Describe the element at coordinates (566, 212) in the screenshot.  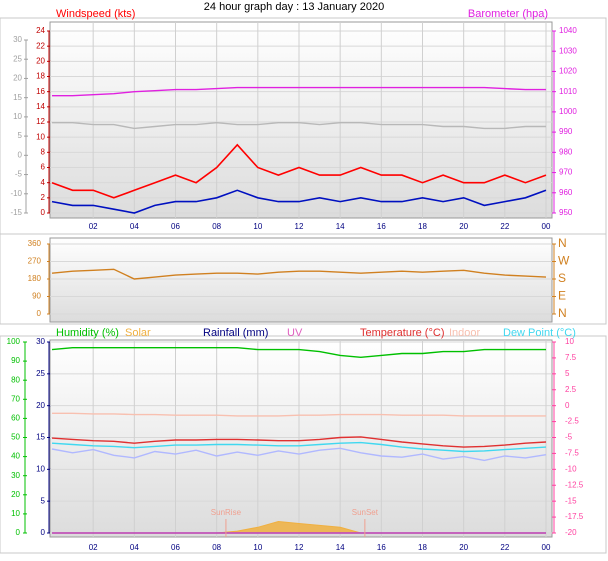
I see `y-tick-label: 950` at that location.